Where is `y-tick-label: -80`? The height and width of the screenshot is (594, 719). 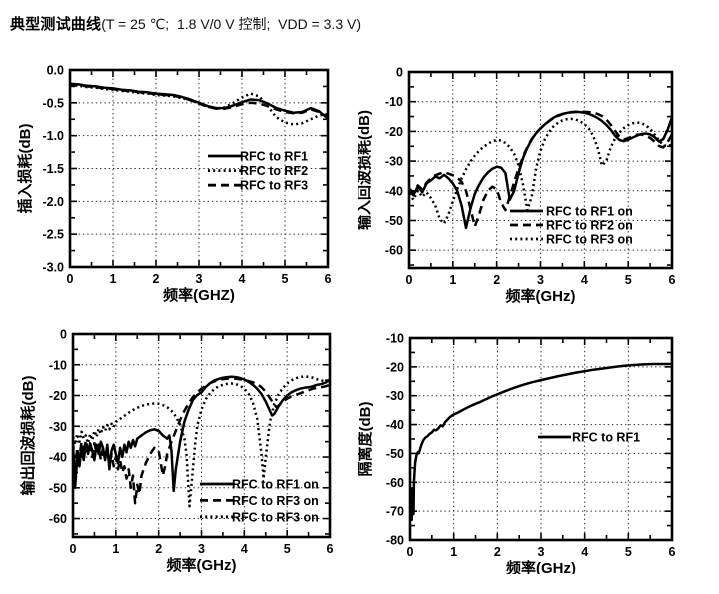 y-tick-label: -80 is located at coordinates (395, 541).